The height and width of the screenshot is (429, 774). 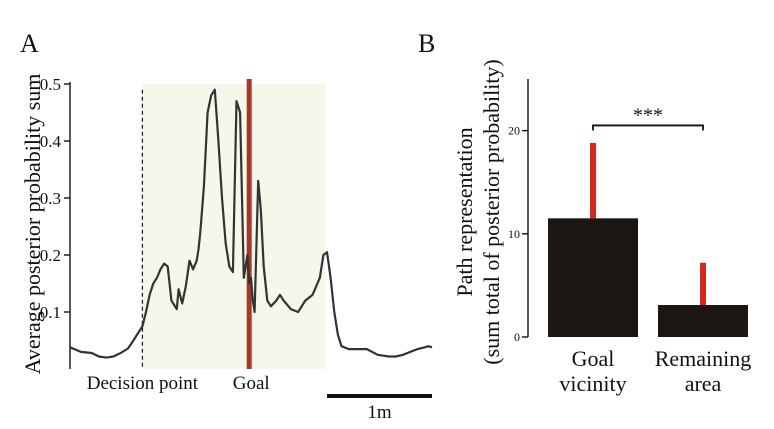 I want to click on panel-a-y-tick-label-1: 0.2, so click(x=50, y=255).